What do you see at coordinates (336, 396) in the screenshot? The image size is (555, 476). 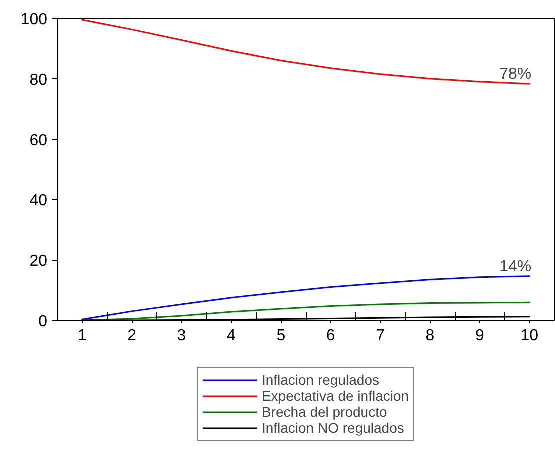 I see `legend-label: Expectativa de inflacion` at bounding box center [336, 396].